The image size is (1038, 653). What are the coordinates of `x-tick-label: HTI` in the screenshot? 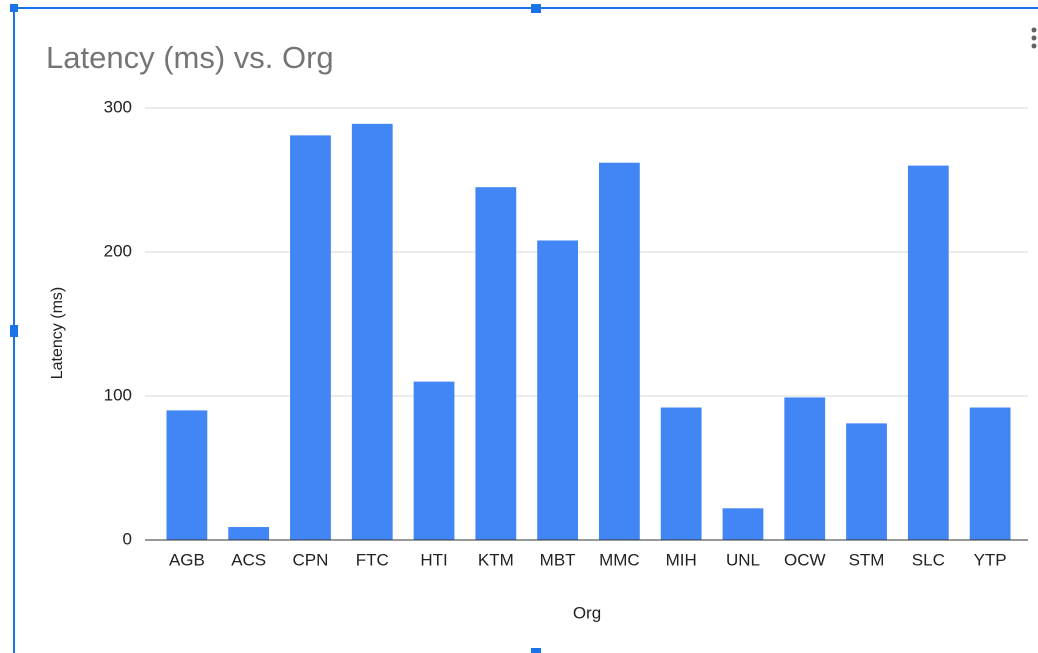 It's located at (433, 559).